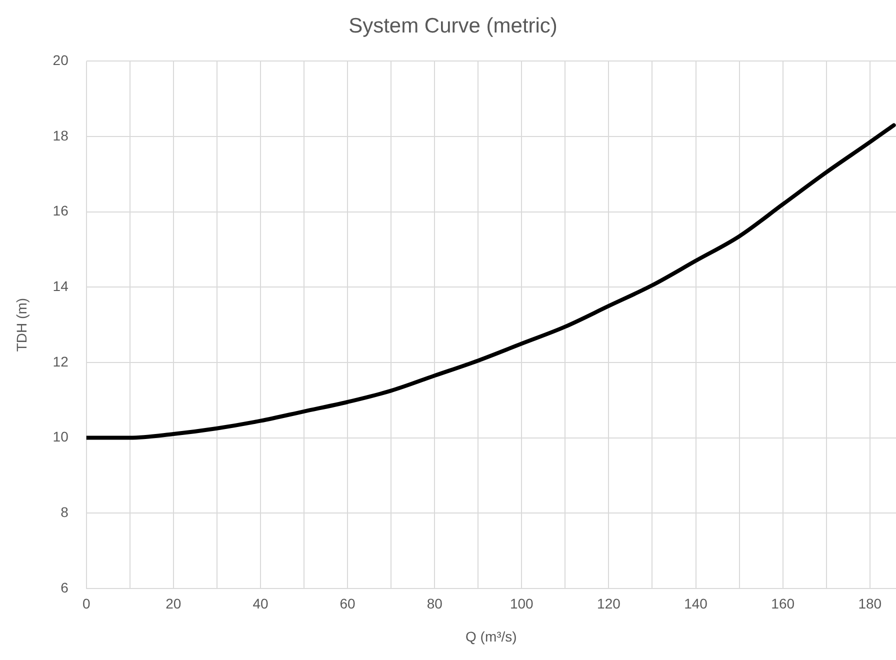 Image resolution: width=896 pixels, height=660 pixels. I want to click on x-axis-title: Q (m³/s), so click(491, 636).